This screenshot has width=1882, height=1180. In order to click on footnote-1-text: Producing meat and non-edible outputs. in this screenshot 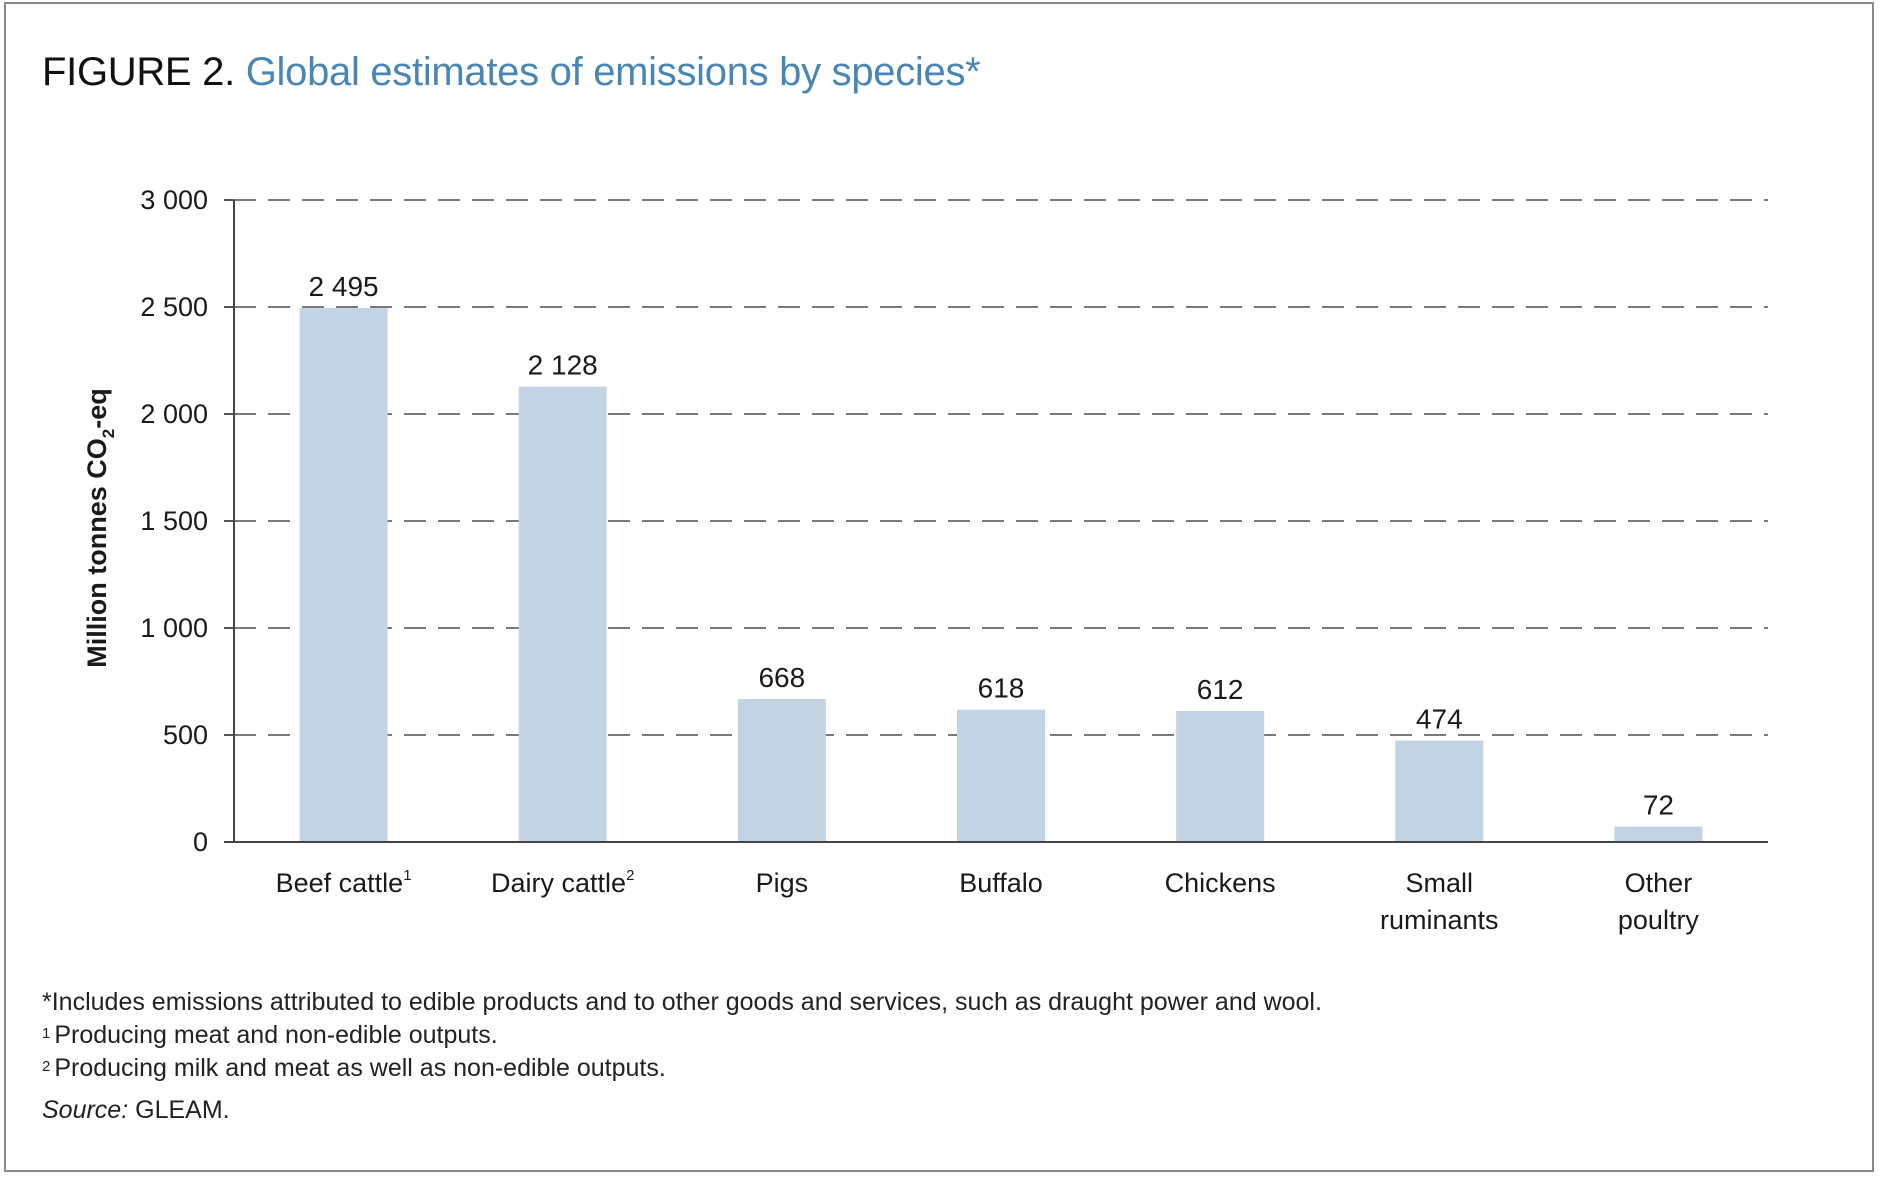, I will do `click(276, 1035)`.